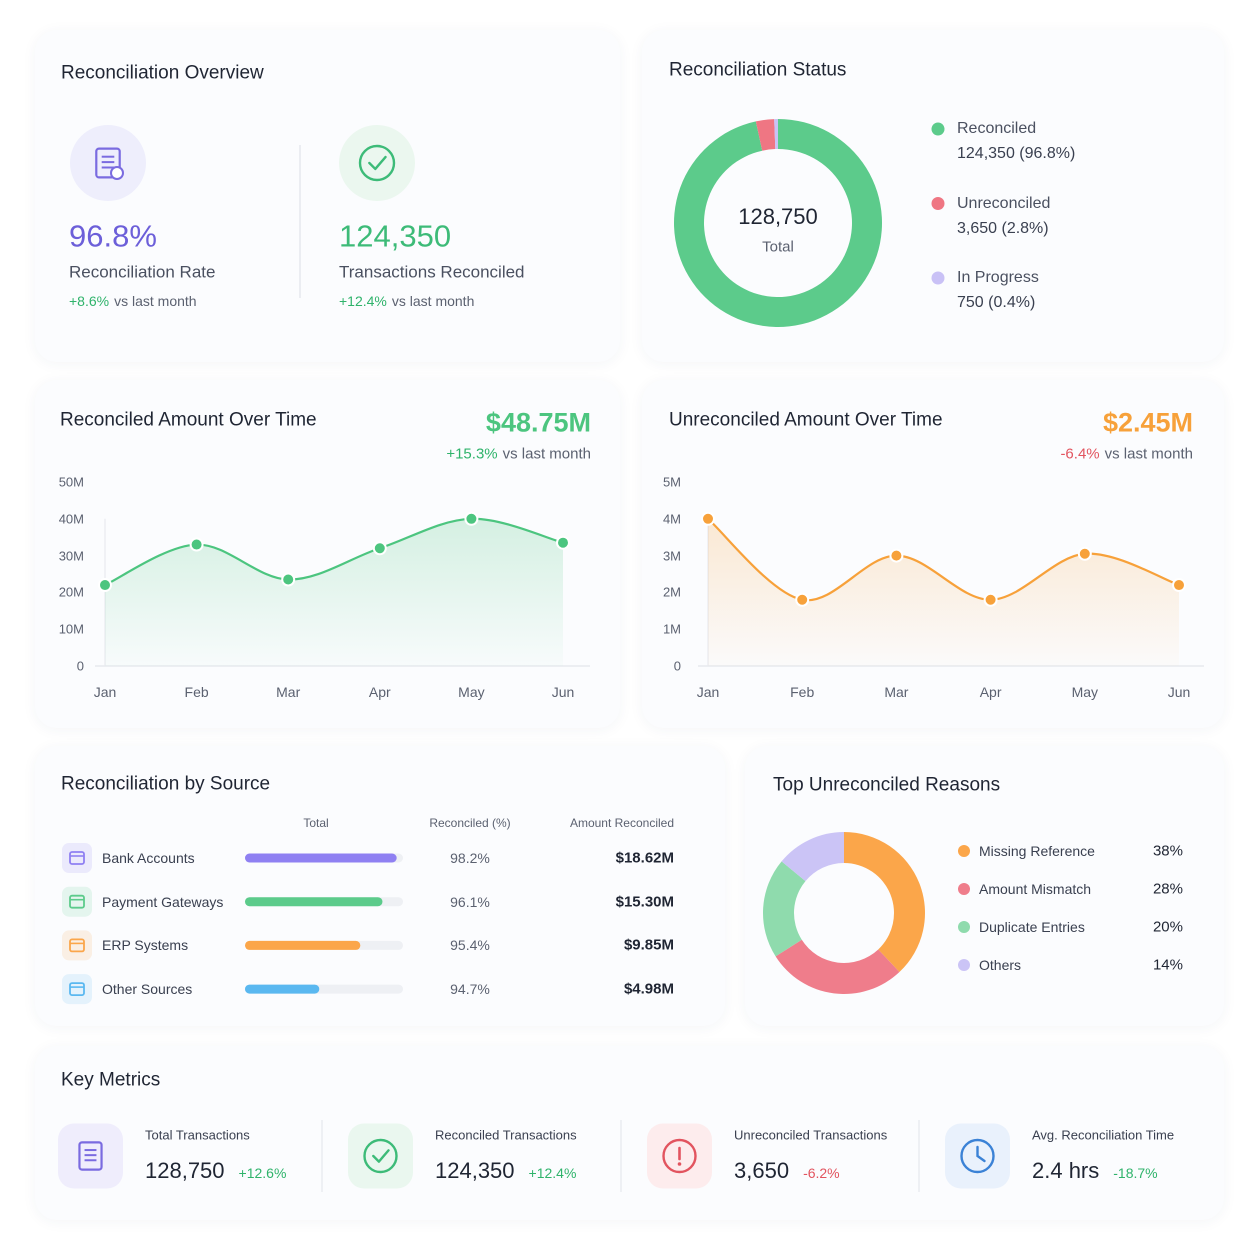 The width and height of the screenshot is (1254, 1254). What do you see at coordinates (395, 236) in the screenshot?
I see `kpi-value: 124,350` at bounding box center [395, 236].